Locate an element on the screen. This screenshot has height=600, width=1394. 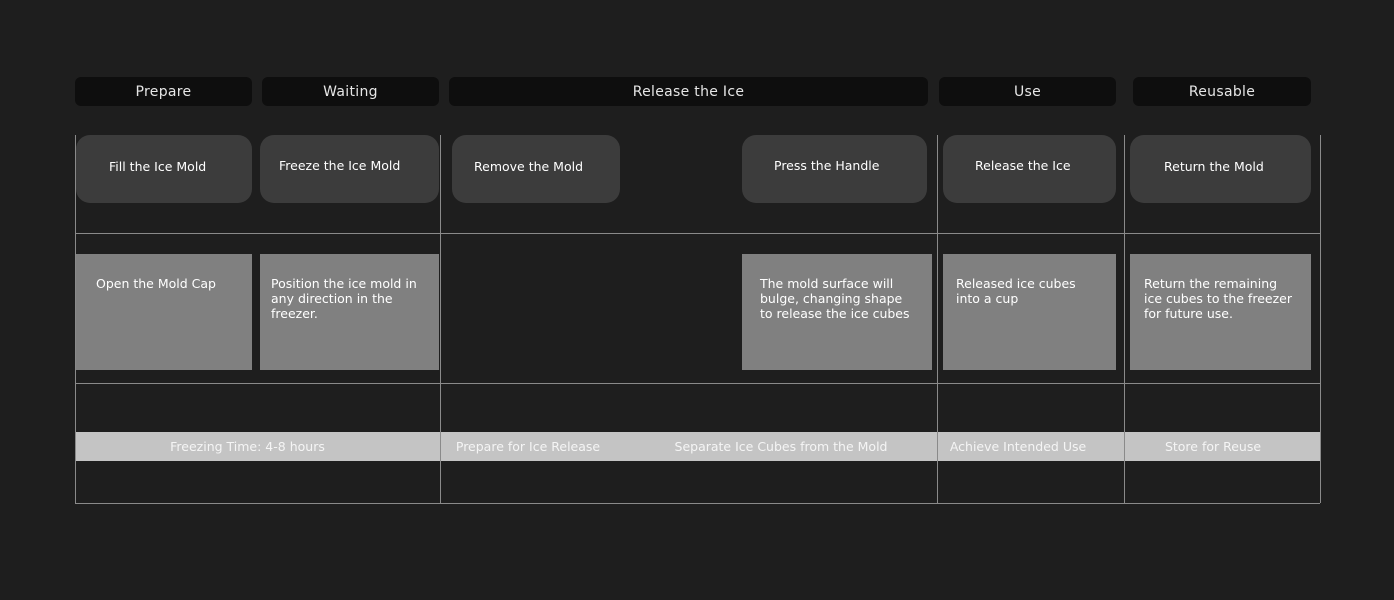
phase-use: Use is located at coordinates (1027, 91).